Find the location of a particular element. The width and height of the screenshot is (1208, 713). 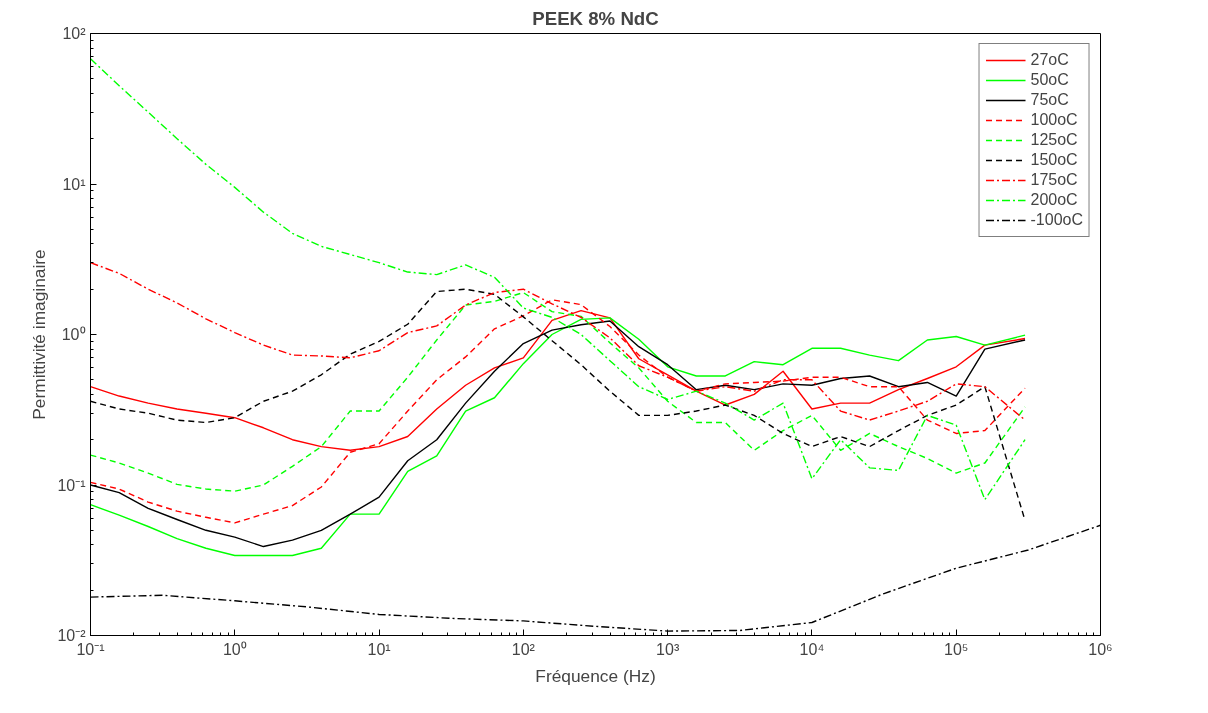

legend-label: 175oC is located at coordinates (1054, 180).